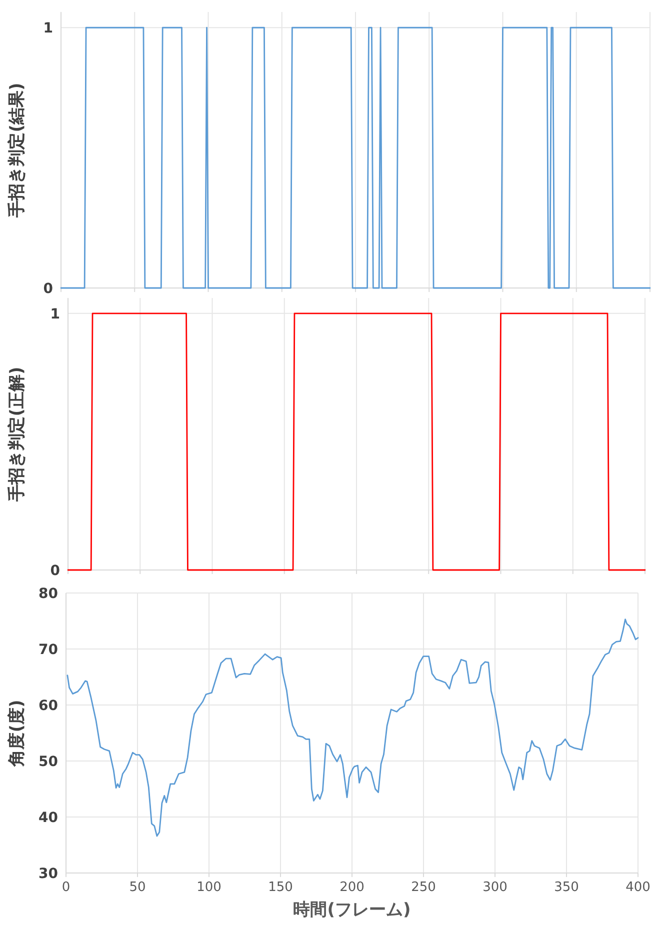 Image resolution: width=652 pixels, height=926 pixels. Describe the element at coordinates (48, 706) in the screenshot. I see `y-tick-label: 60` at that location.